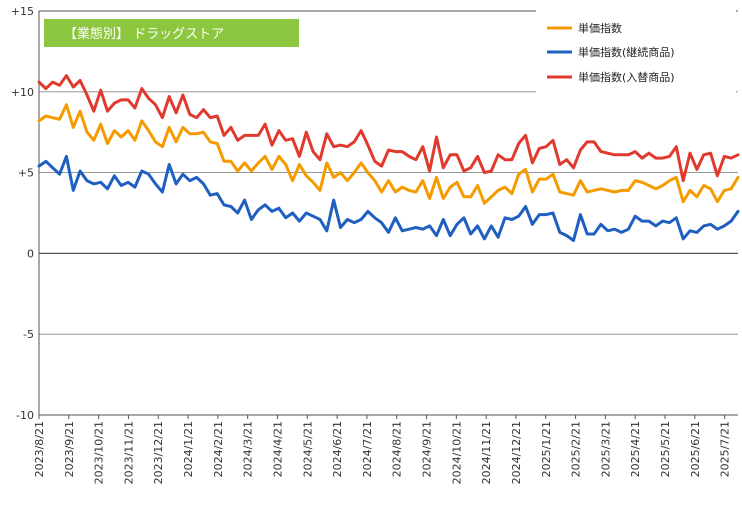 The image size is (742, 510). I want to click on x-tick-label-0: 2023/8/21, so click(39, 449).